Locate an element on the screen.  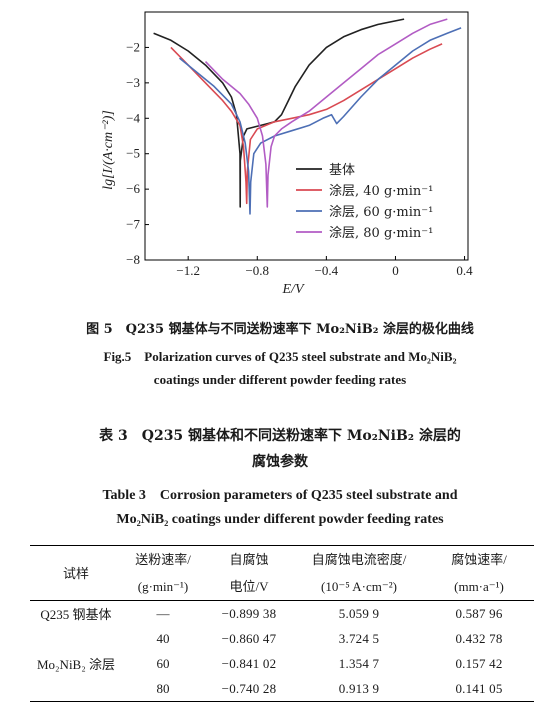
header-feed-unit: (g·min⁻¹) is located at coordinates (163, 586).